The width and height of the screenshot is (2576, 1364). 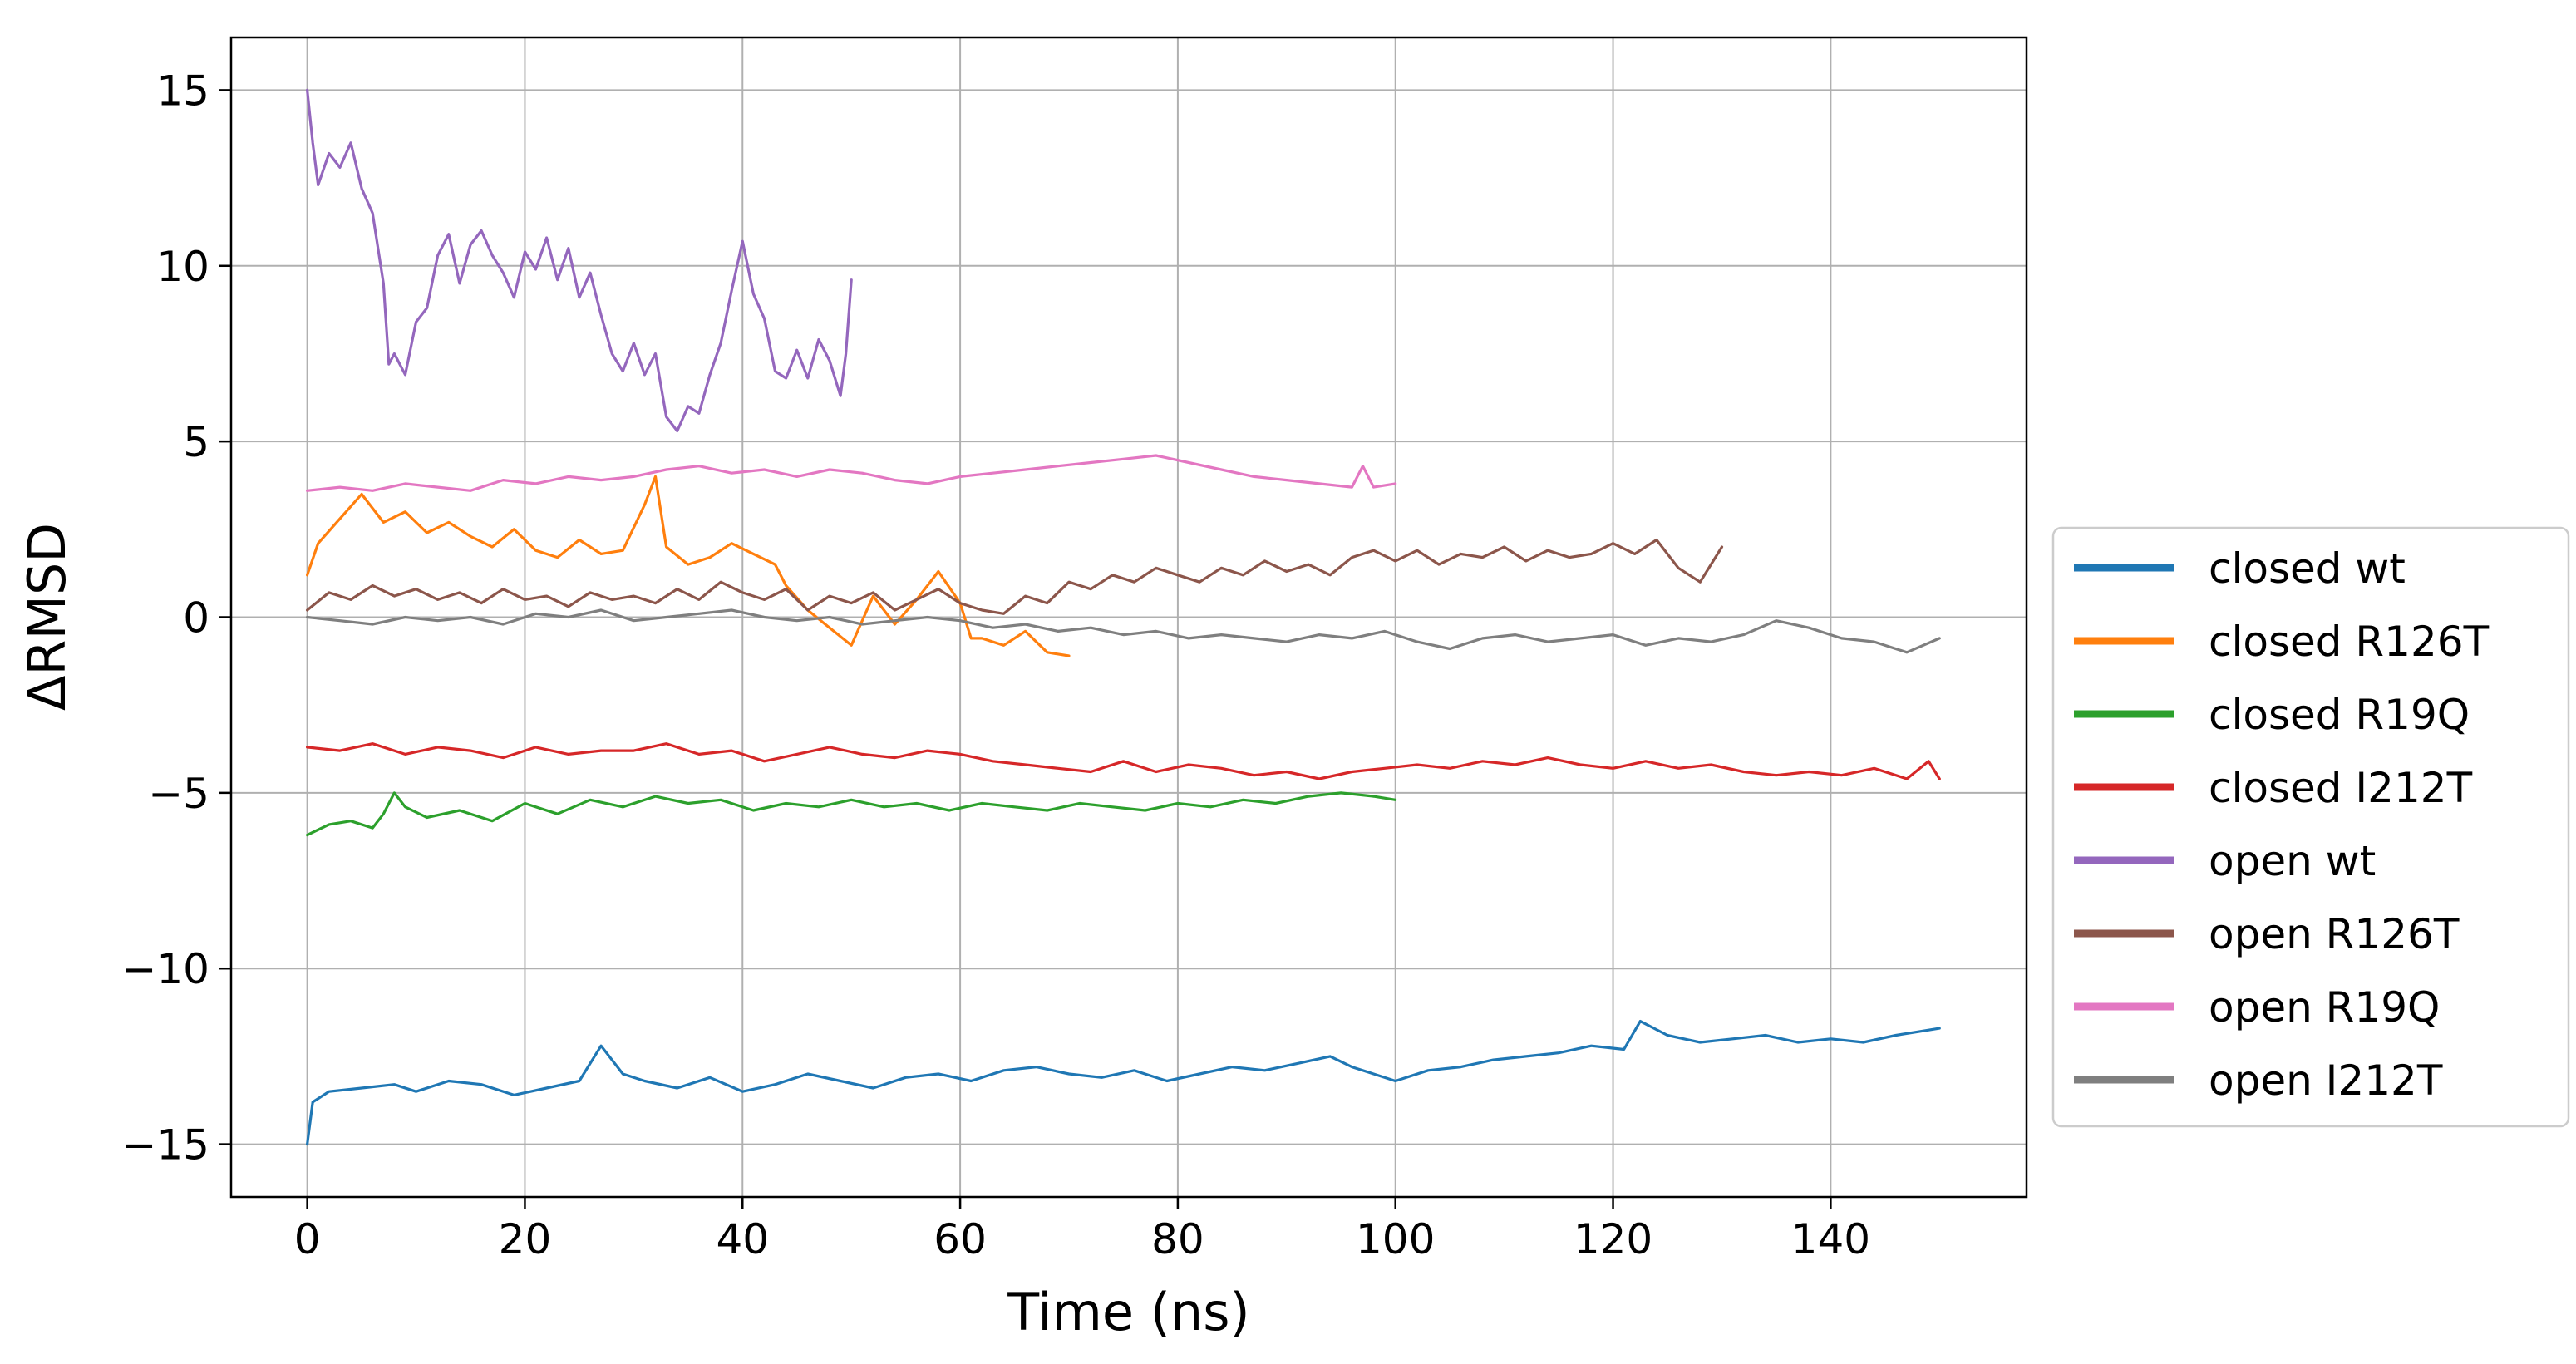 I want to click on legend-label: closed wt, so click(x=2307, y=568).